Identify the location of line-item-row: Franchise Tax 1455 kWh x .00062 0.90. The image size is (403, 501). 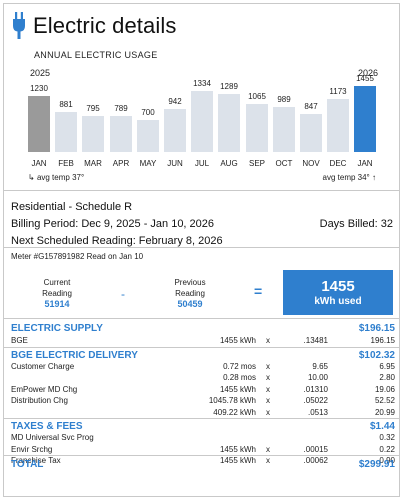
(201, 461).